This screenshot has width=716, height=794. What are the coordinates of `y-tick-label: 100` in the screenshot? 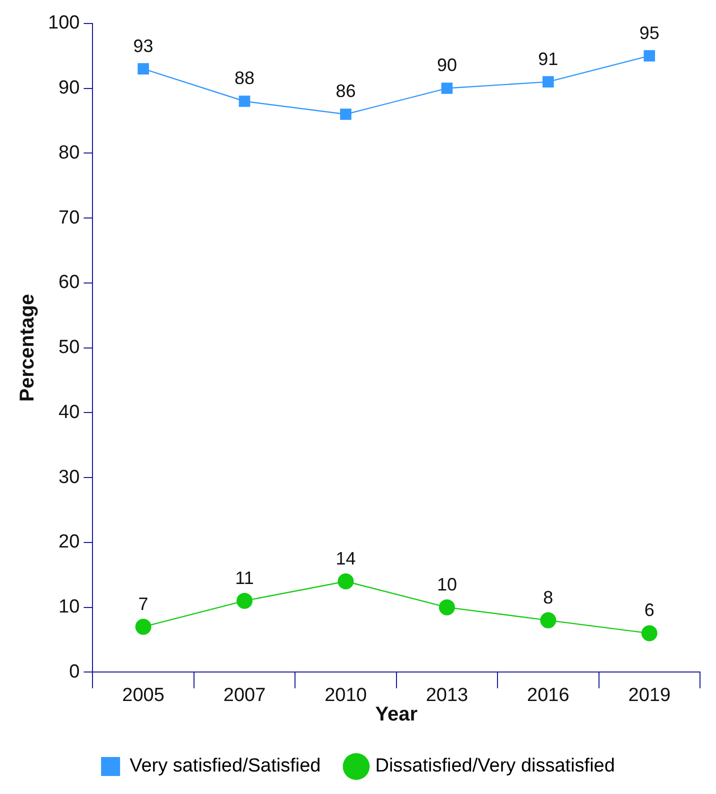 It's located at (64, 23).